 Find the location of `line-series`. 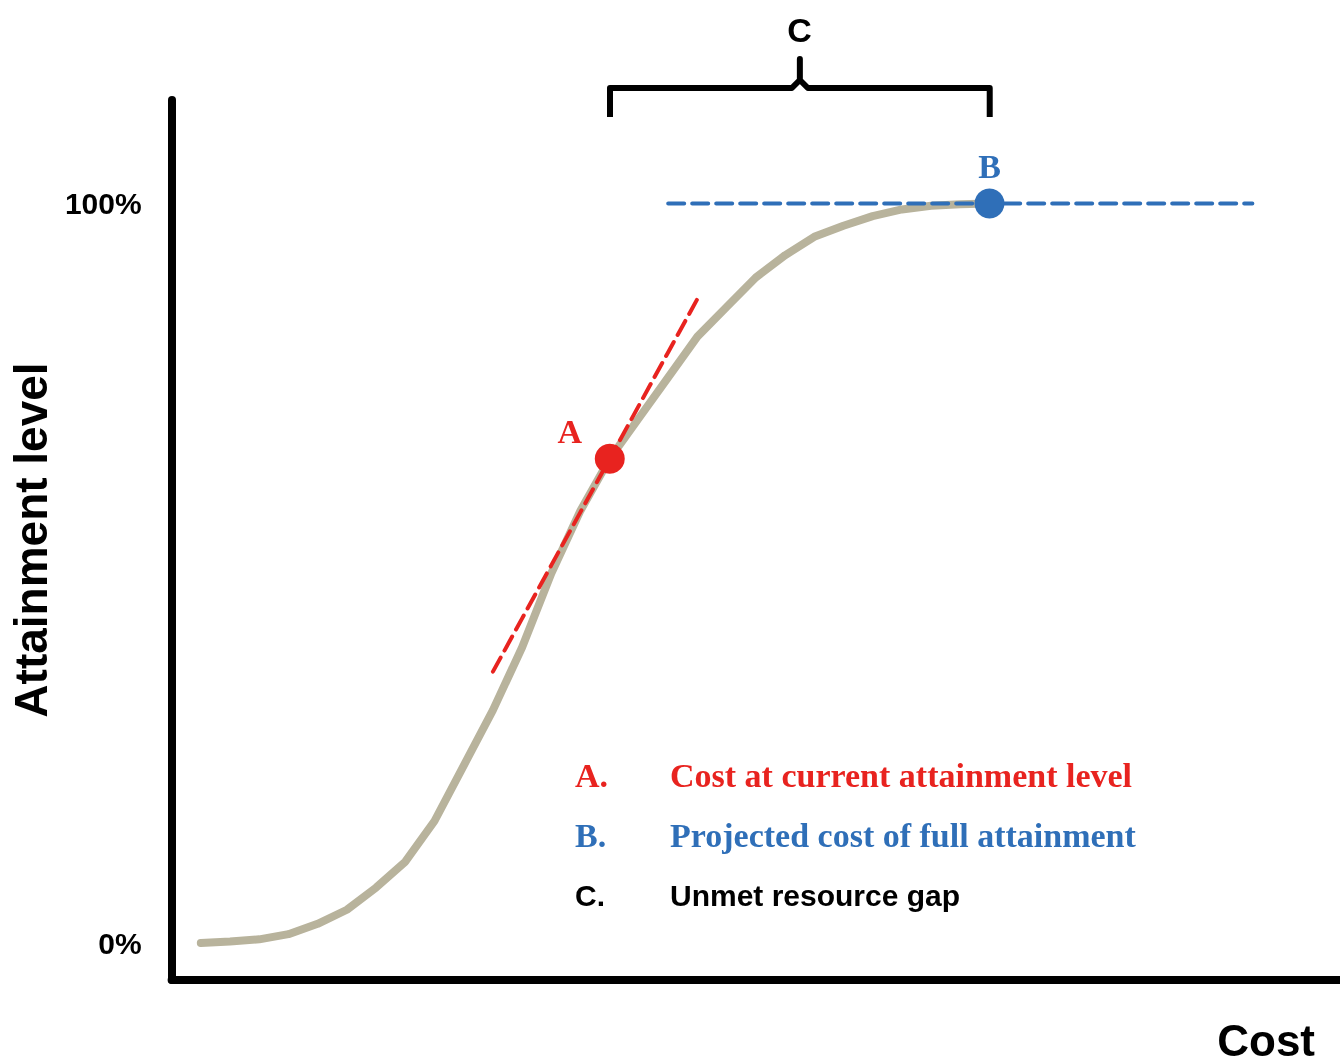

line-series is located at coordinates (595, 485).